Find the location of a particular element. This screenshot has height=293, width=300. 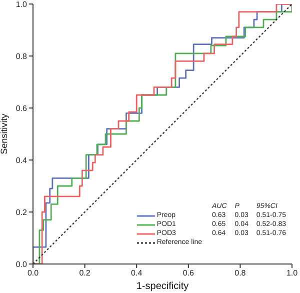

x-tick-label: 1.0 is located at coordinates (292, 273).